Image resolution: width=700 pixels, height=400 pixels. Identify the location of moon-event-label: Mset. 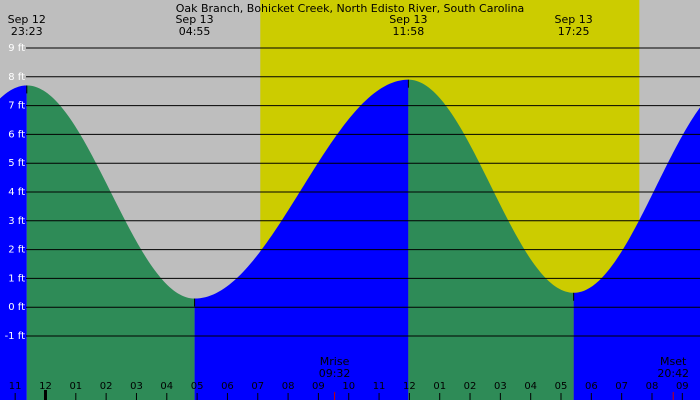
(673, 361).